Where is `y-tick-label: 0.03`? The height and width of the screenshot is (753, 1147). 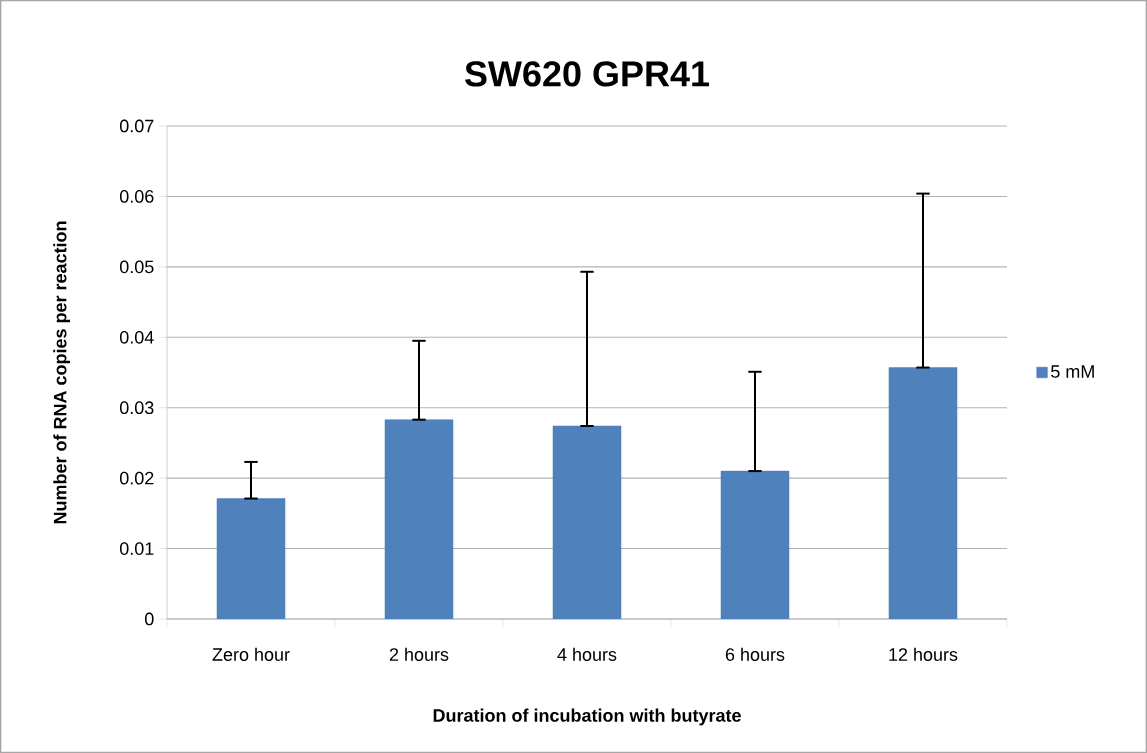 y-tick-label: 0.03 is located at coordinates (136, 408).